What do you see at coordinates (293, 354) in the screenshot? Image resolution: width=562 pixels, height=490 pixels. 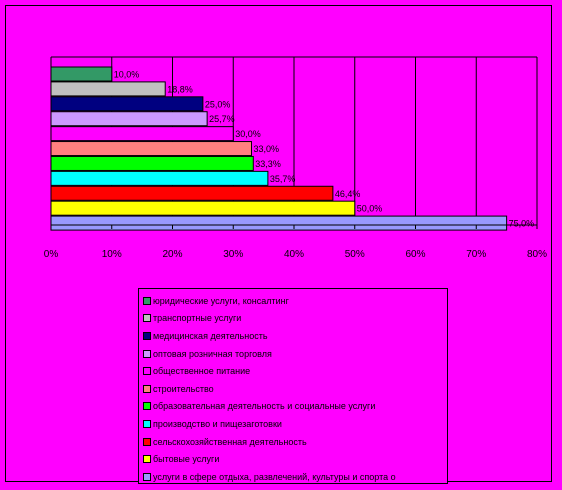 I see `legend-item: оптовая розничная торговля` at bounding box center [293, 354].